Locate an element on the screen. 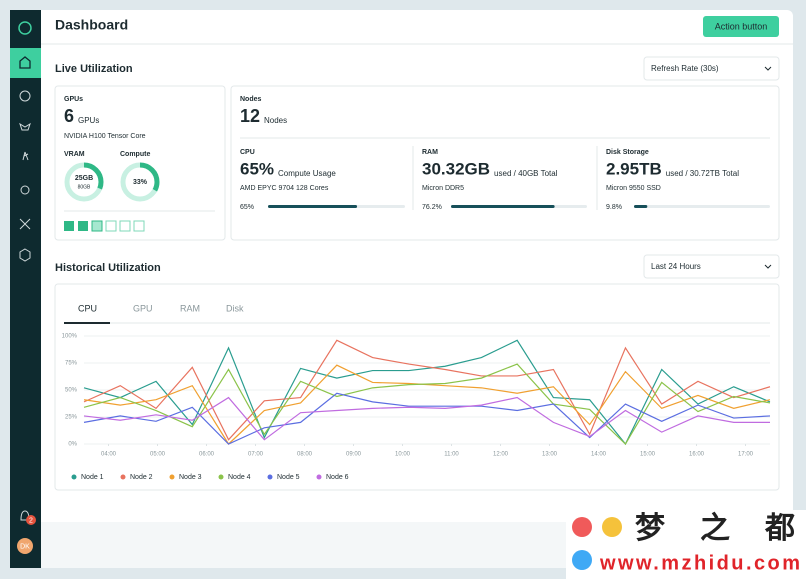  legend-label: Node 3 is located at coordinates (190, 477).